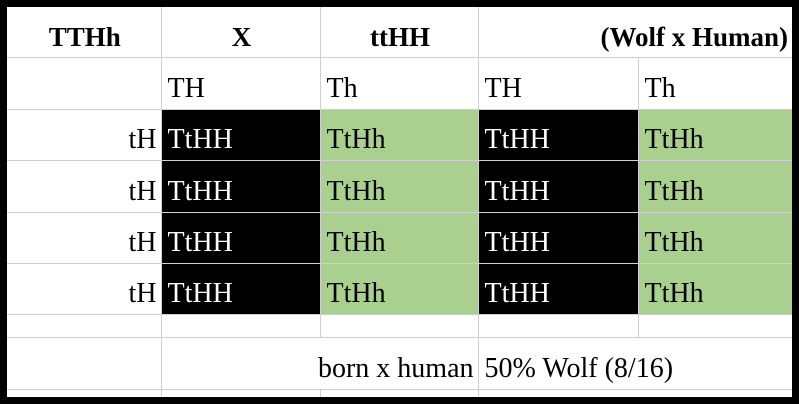  I want to click on parent1-genotype-cell: TTHh, so click(84, 32).